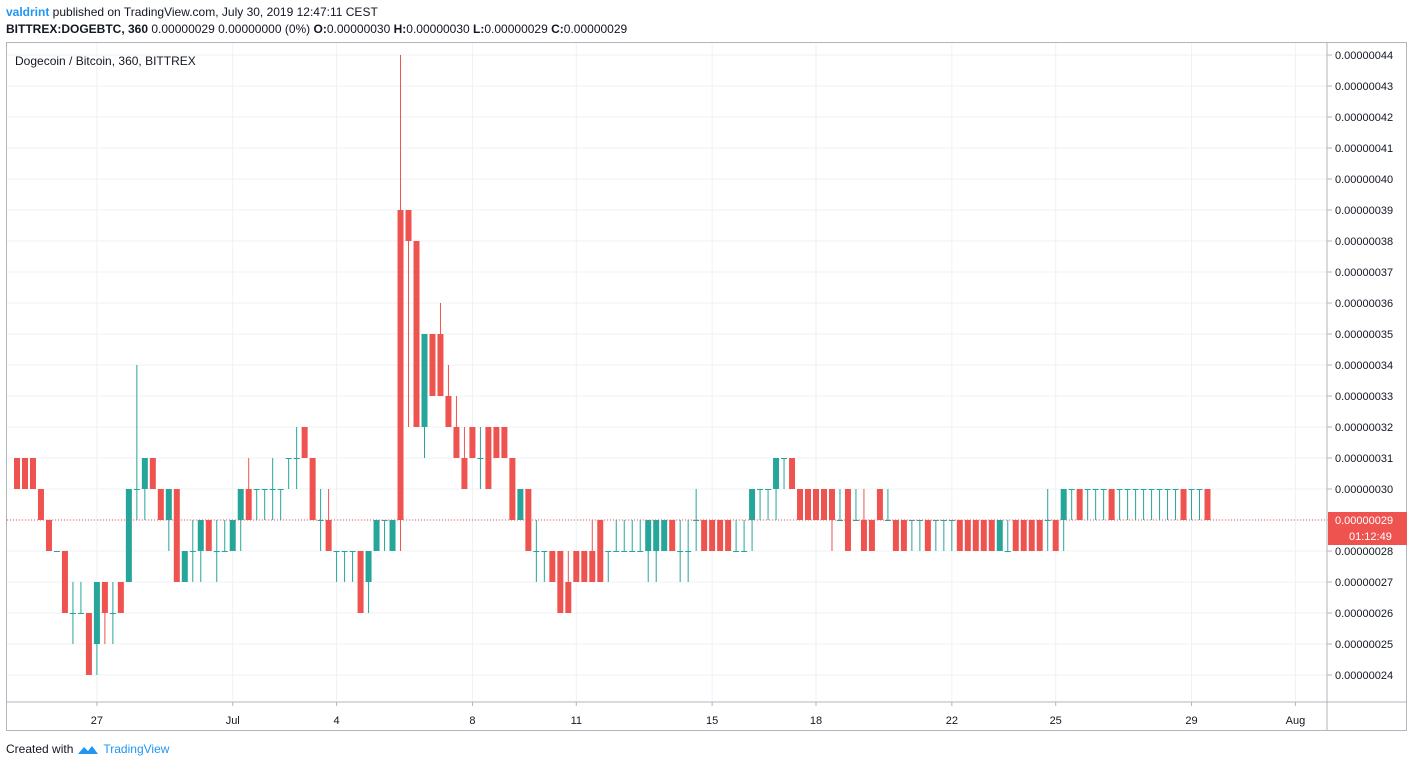 The width and height of the screenshot is (1413, 768). Describe the element at coordinates (1056, 721) in the screenshot. I see `x-tick-label: 25` at that location.